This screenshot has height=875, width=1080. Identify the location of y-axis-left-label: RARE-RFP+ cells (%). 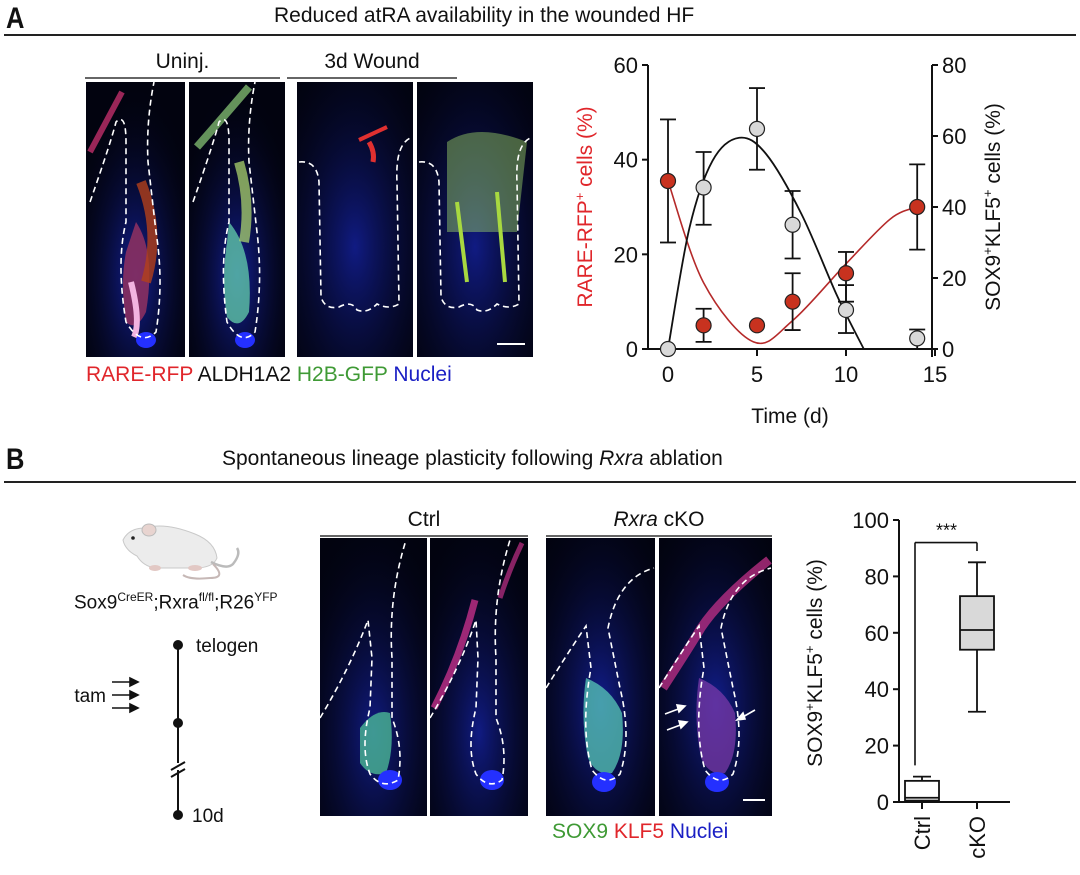
(584, 206).